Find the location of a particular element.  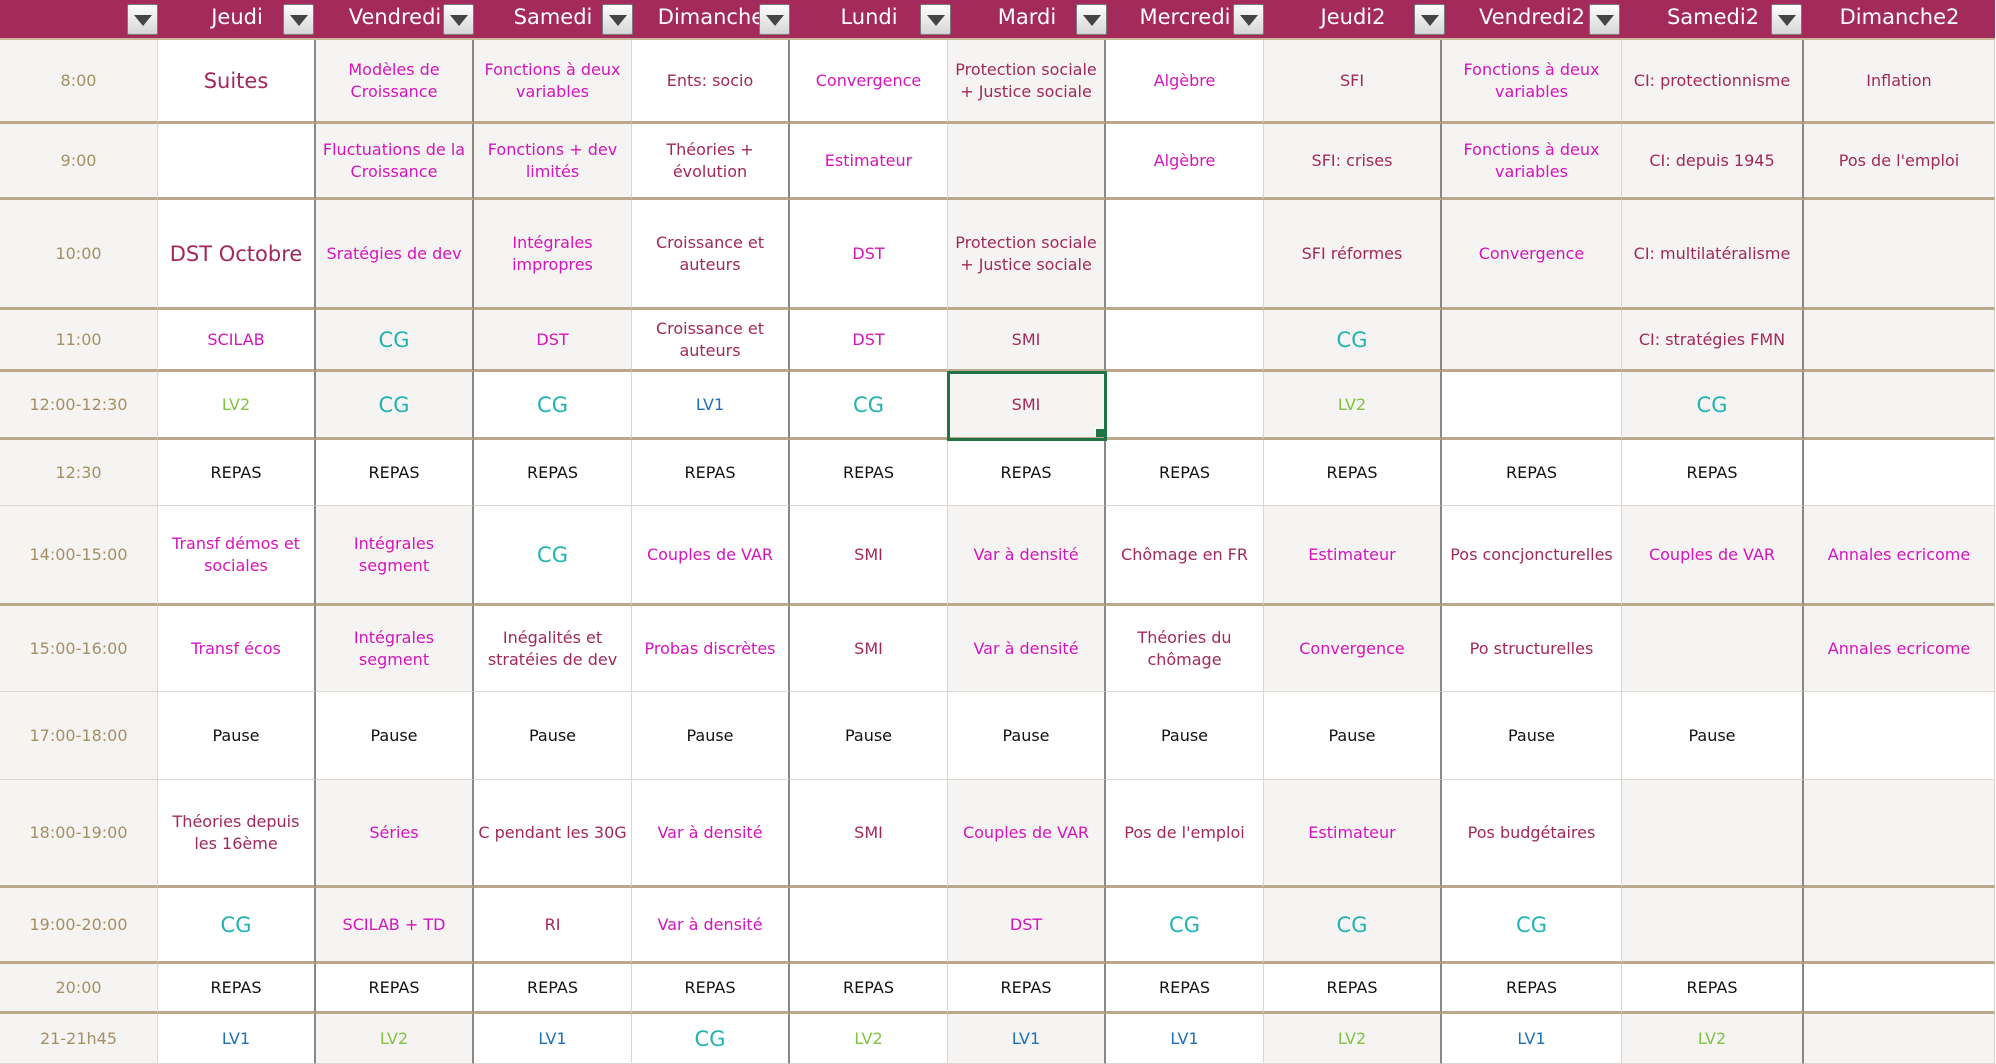

time-cell: 12:00-12:30 is located at coordinates (79, 406).